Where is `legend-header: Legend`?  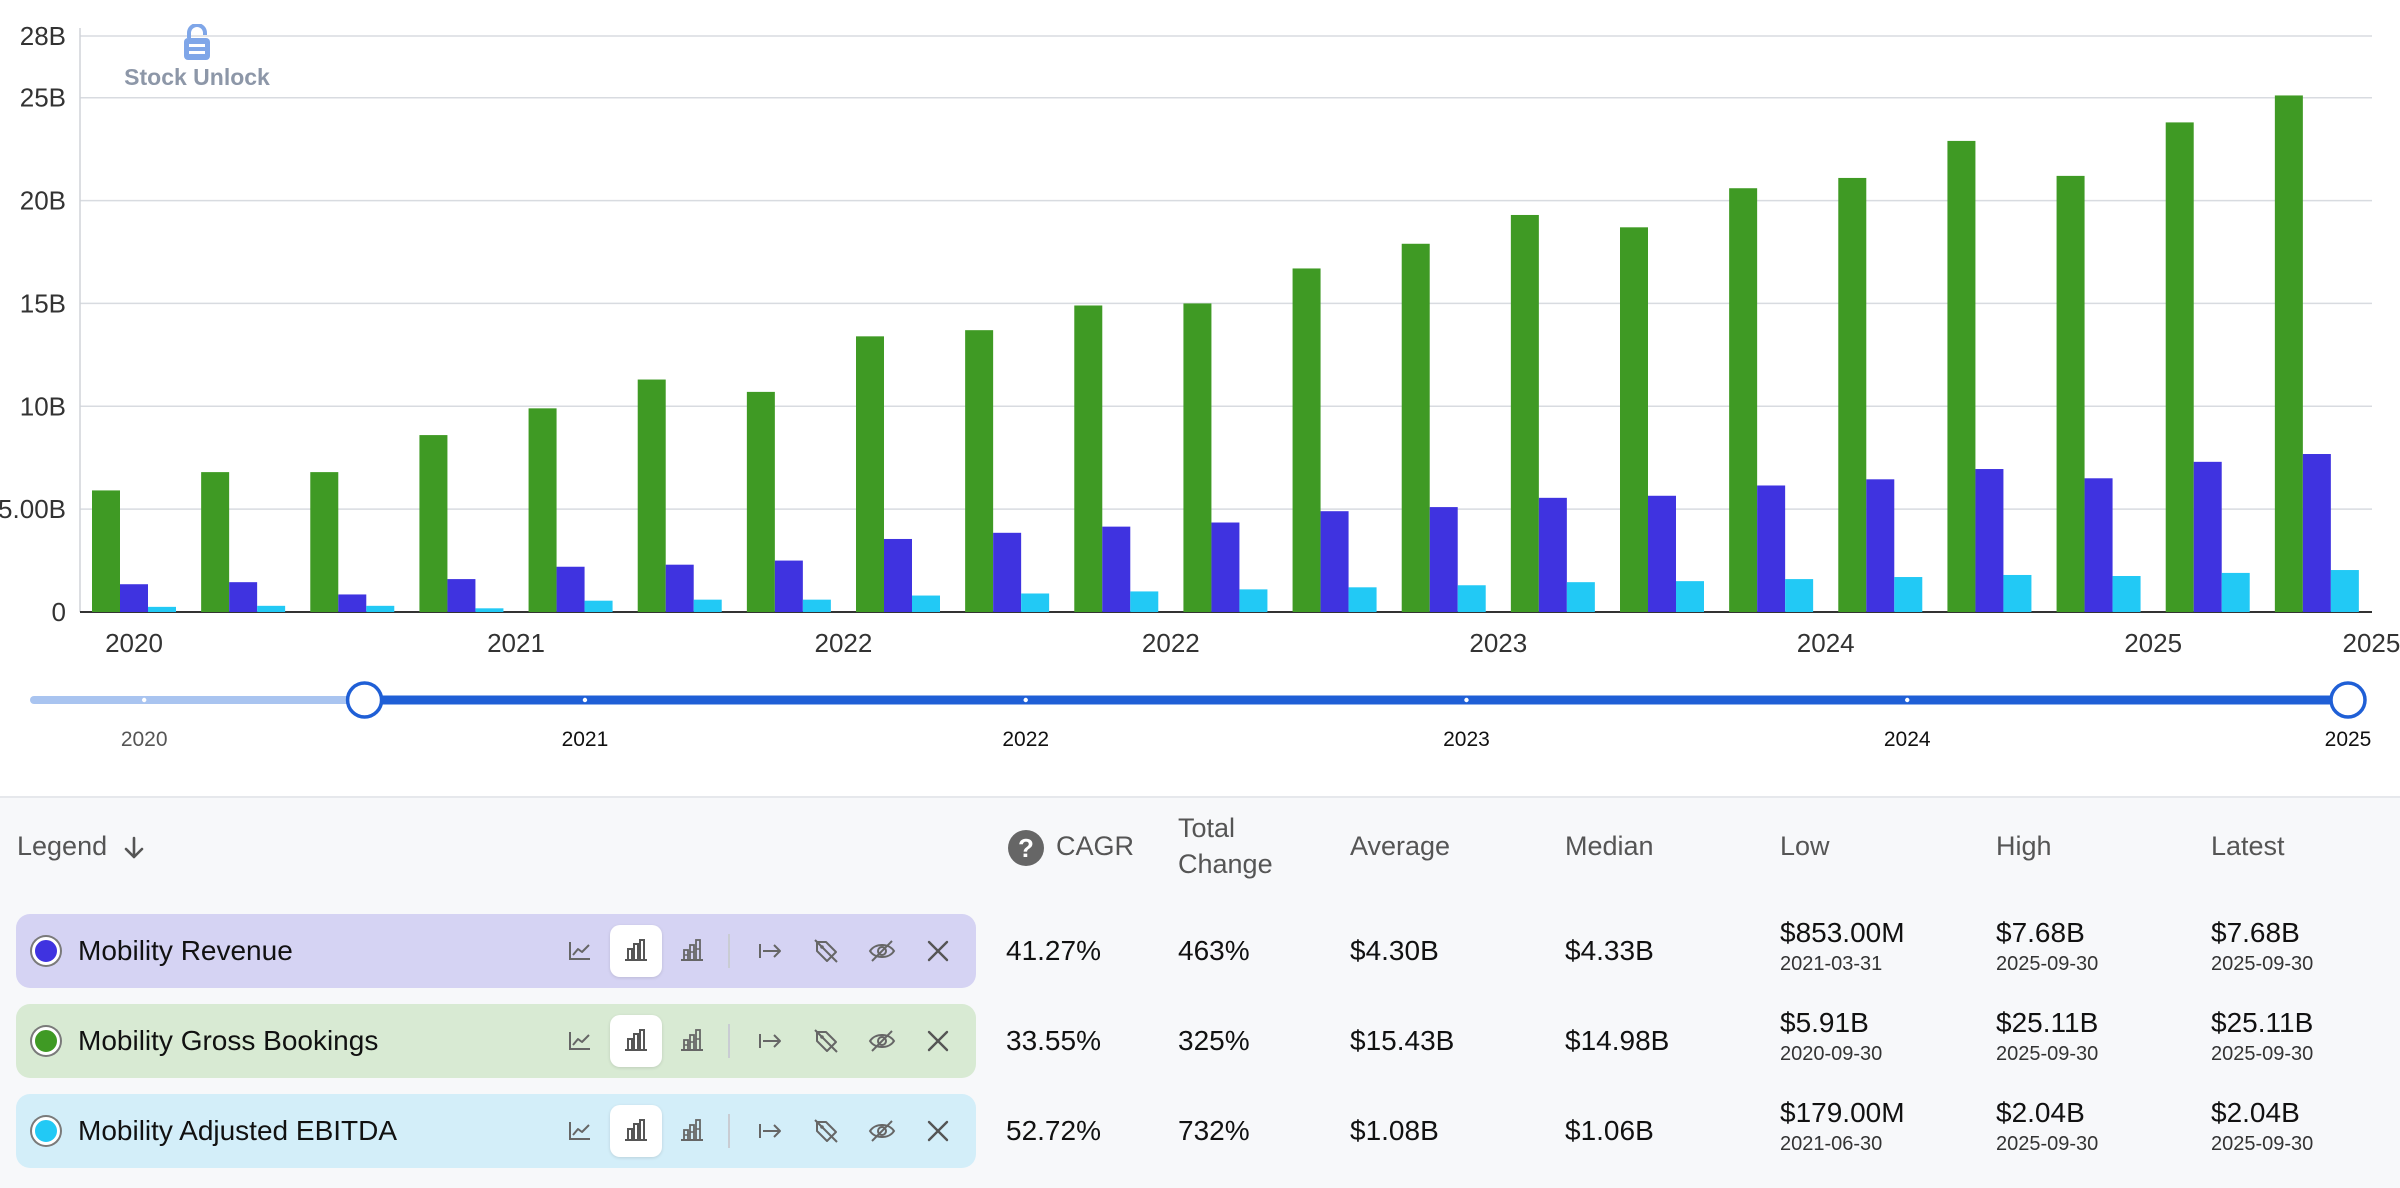
legend-header: Legend is located at coordinates (82, 846).